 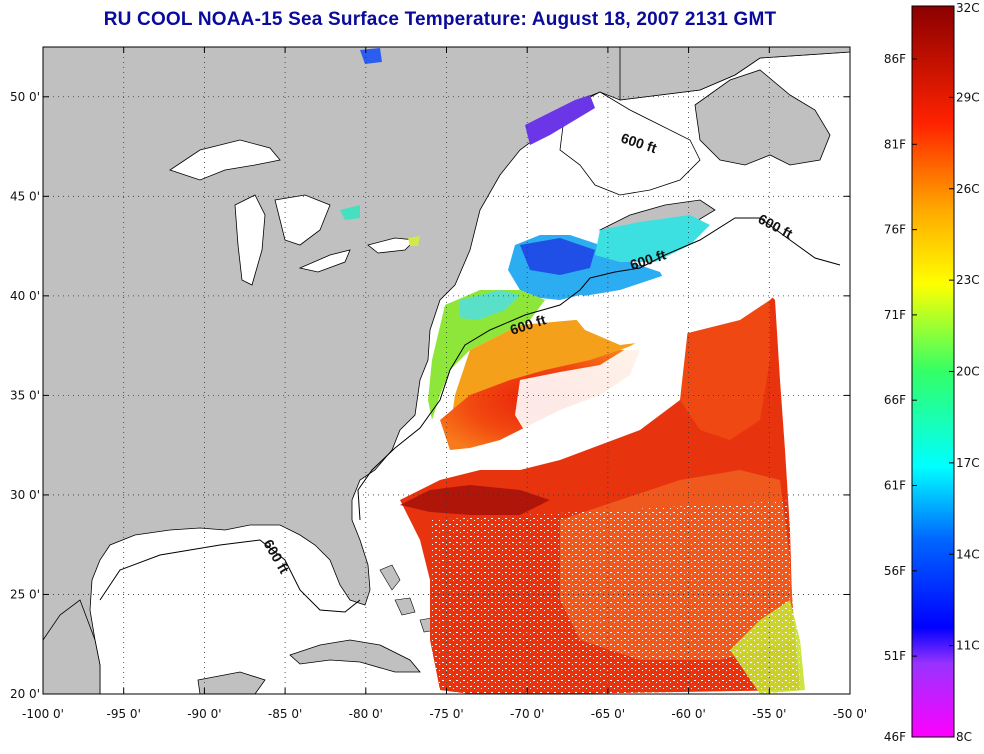 I want to click on water-lake-erie, so click(x=324, y=261).